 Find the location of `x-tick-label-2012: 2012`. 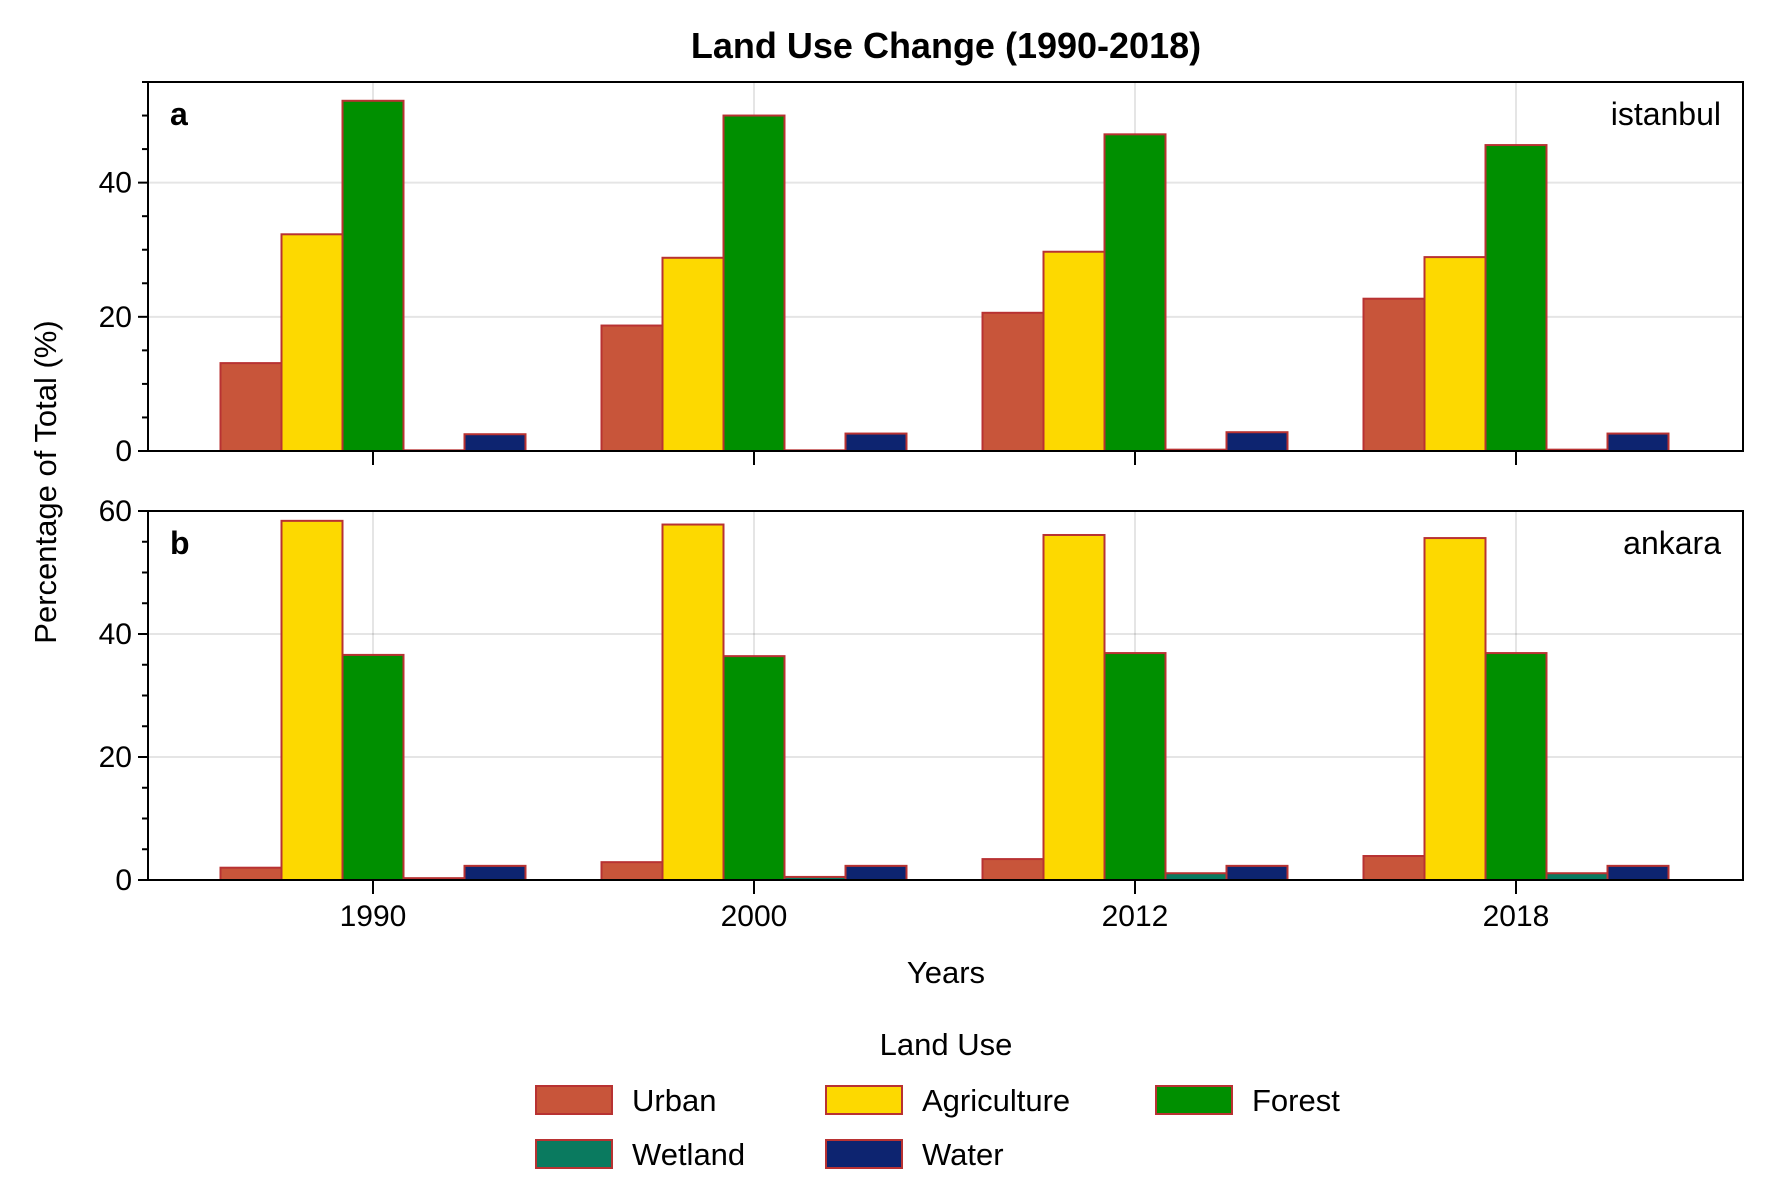

x-tick-label-2012: 2012 is located at coordinates (1135, 916).